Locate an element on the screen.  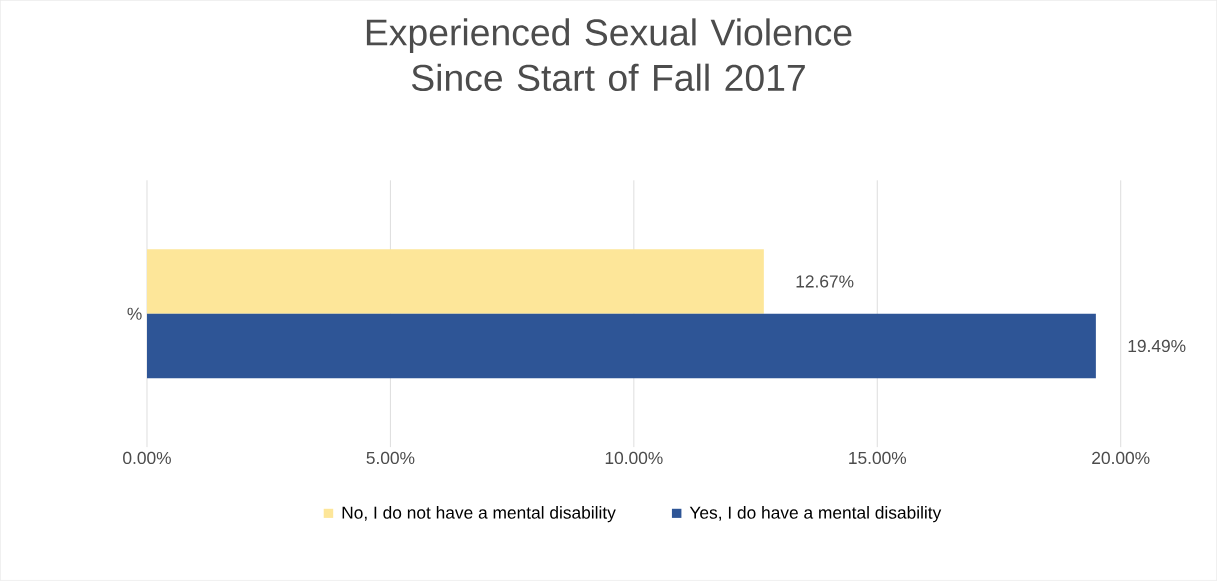
data-label: 12.67% is located at coordinates (825, 281).